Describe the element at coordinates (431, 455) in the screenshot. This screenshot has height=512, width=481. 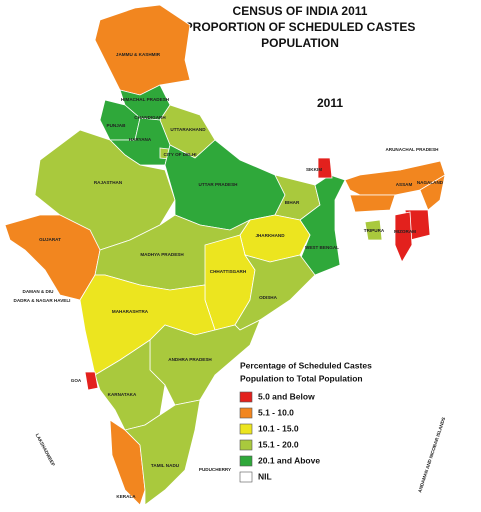
I see `place-label: ANDAMAN AND NICOBAR ISLANDS` at that location.